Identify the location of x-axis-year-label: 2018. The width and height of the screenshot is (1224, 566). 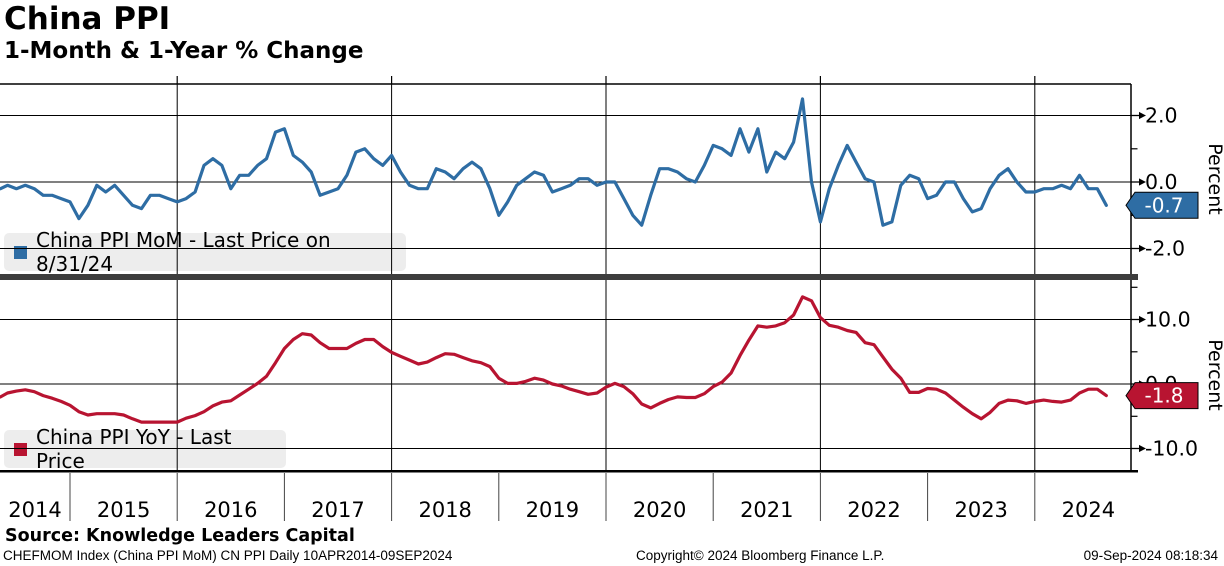
(444, 510).